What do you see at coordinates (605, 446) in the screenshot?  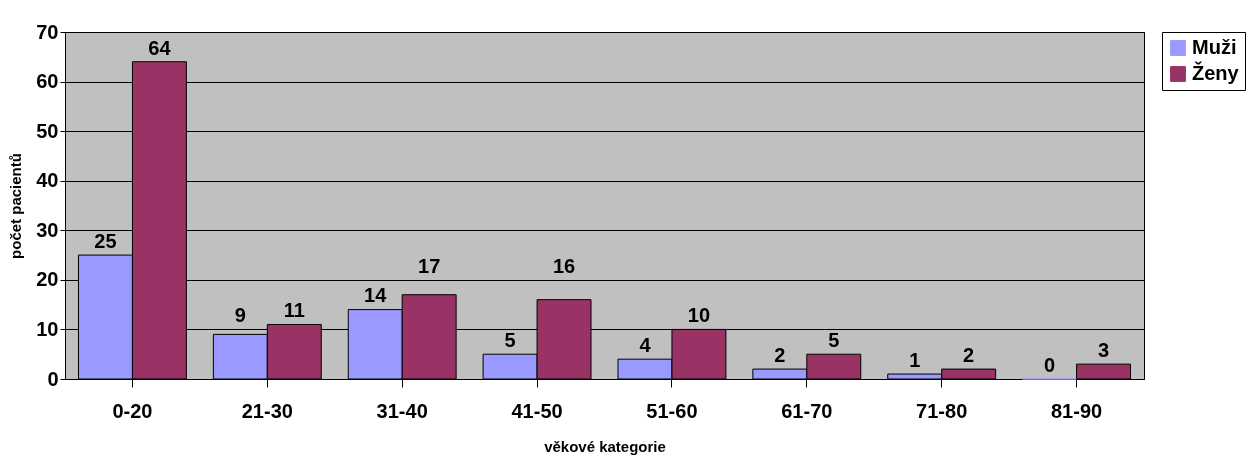 I see `x-axis-title: věkové kategorie` at bounding box center [605, 446].